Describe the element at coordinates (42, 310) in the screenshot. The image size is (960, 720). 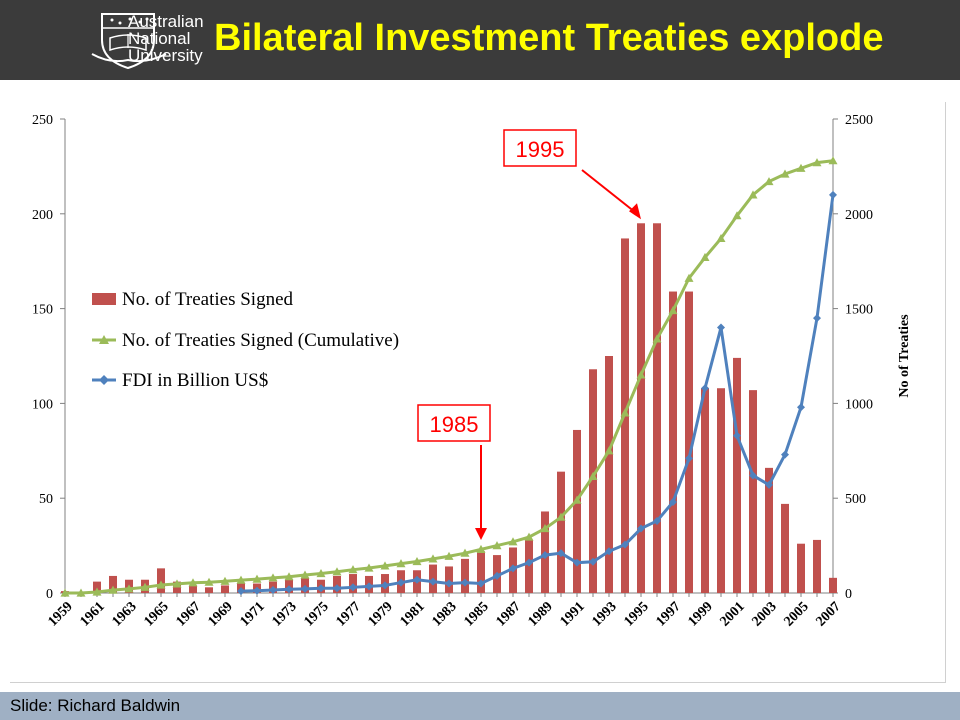
I see `left-tick-label: 150` at that location.